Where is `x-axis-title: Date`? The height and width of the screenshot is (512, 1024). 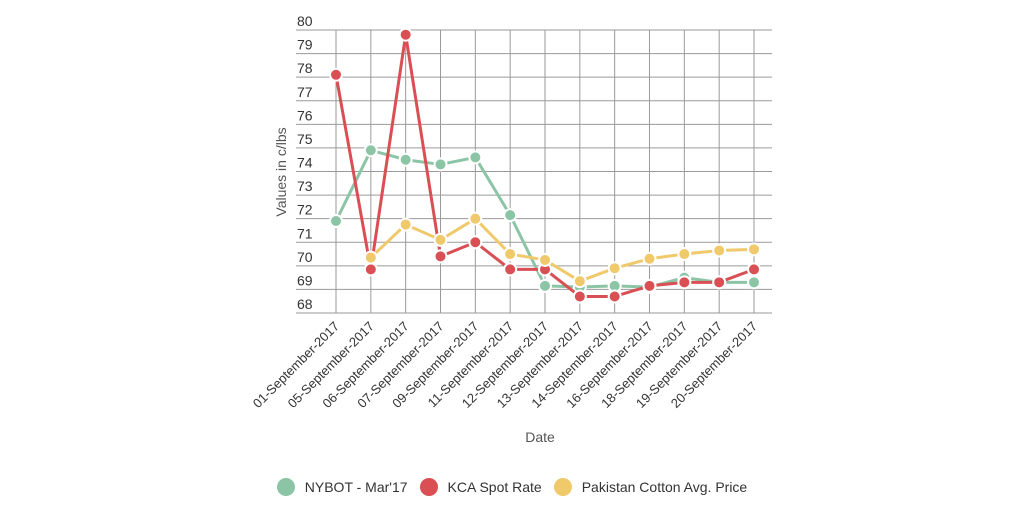 x-axis-title: Date is located at coordinates (540, 437).